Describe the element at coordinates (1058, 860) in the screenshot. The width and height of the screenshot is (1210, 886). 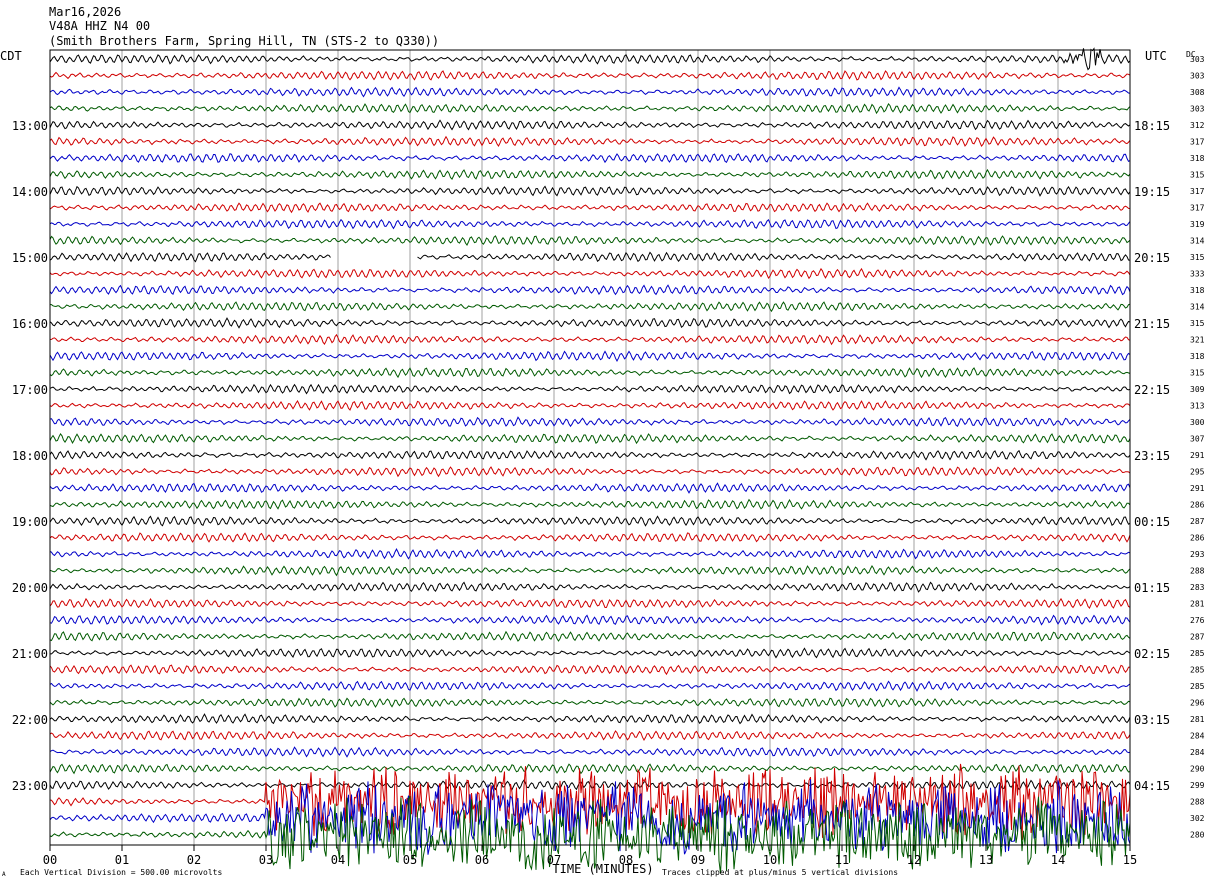
I see `x-tick-label: 14` at that location.